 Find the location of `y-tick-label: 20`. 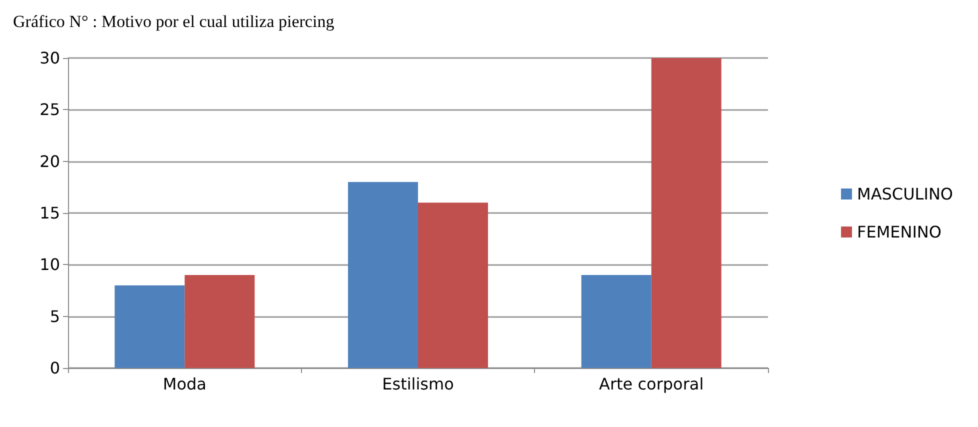

y-tick-label: 20 is located at coordinates (50, 161).